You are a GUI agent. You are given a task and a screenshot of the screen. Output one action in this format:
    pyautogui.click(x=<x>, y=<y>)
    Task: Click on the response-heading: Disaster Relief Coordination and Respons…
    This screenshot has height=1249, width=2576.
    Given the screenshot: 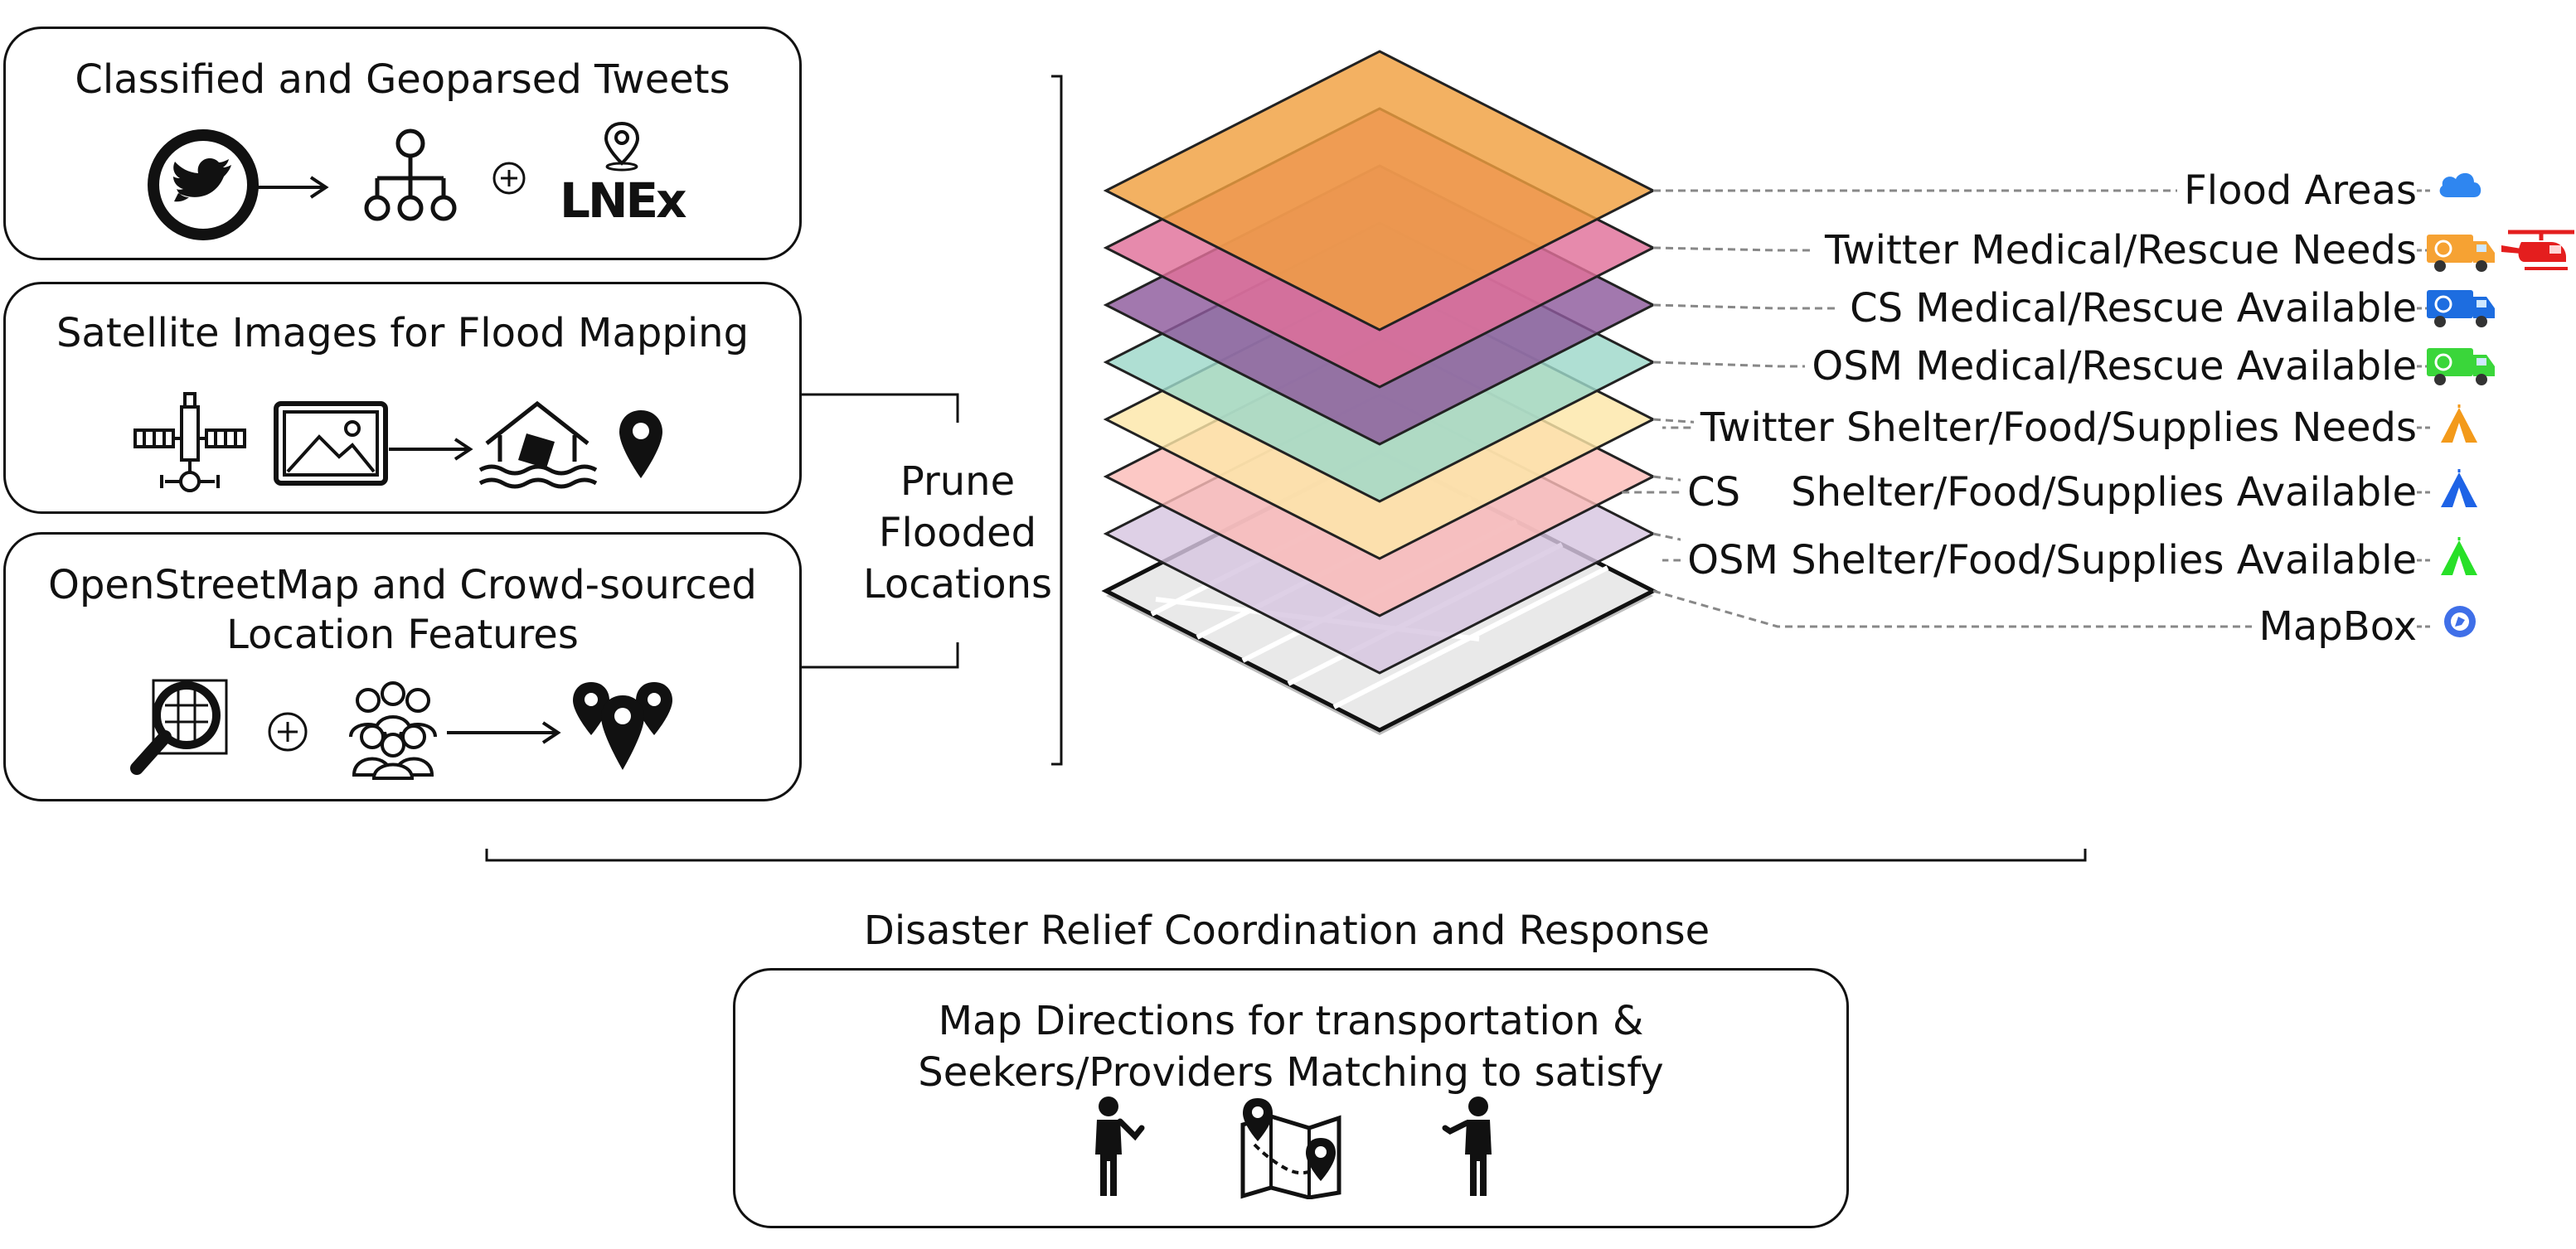 What is the action you would take?
    pyautogui.click(x=1286, y=931)
    